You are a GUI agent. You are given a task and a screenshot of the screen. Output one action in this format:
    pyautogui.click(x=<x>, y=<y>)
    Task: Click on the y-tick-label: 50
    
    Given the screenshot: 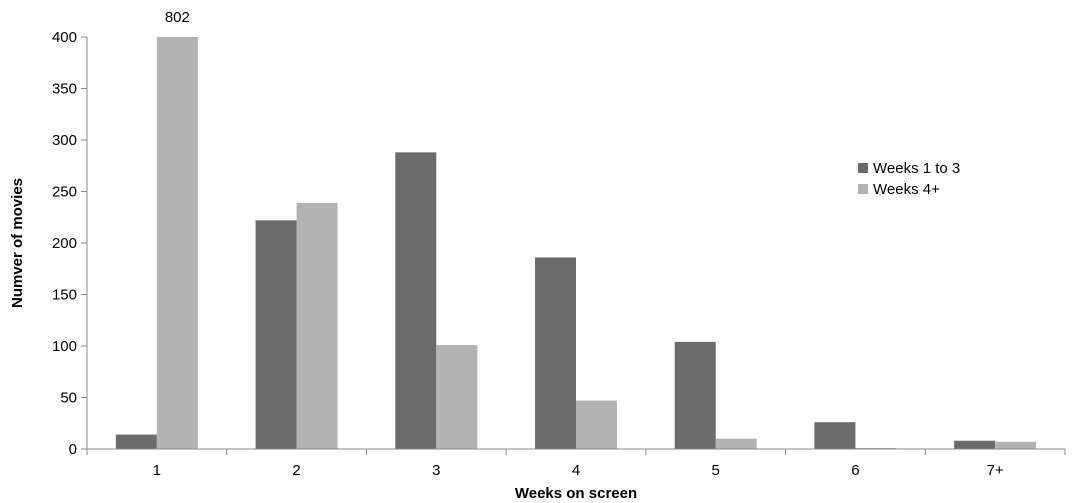 What is the action you would take?
    pyautogui.click(x=68, y=398)
    